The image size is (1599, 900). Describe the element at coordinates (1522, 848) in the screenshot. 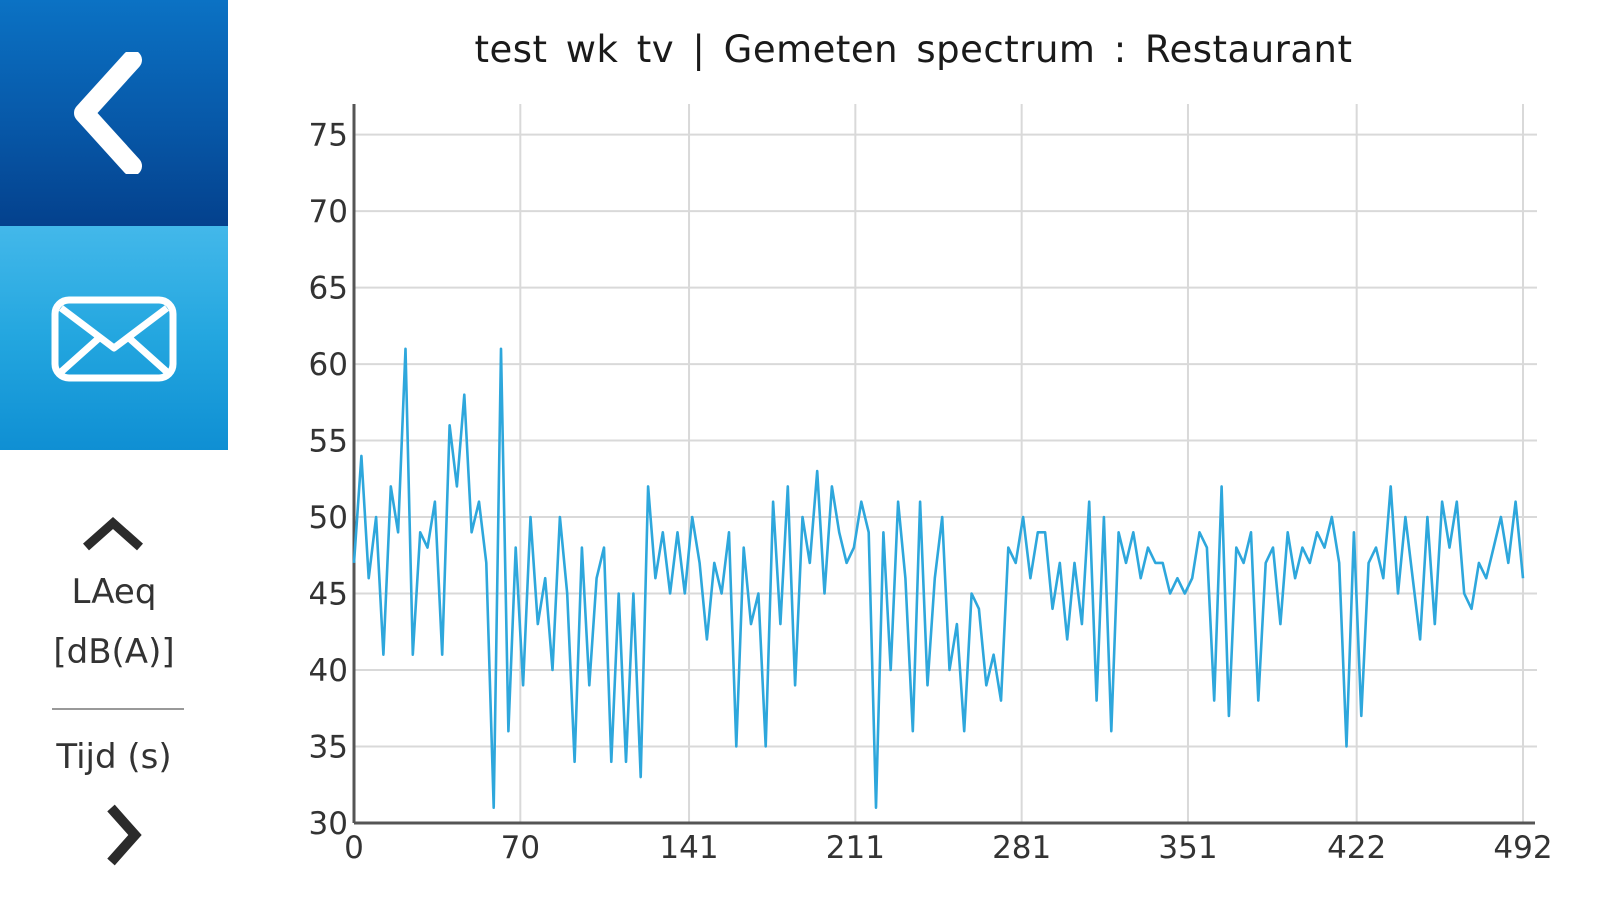

I see `x-tick-label: 492` at that location.